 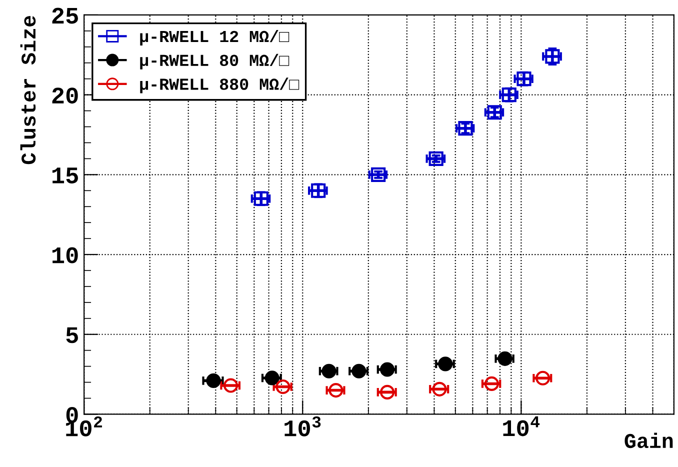 What do you see at coordinates (65, 255) in the screenshot?
I see `y-tick-label: 10` at bounding box center [65, 255].